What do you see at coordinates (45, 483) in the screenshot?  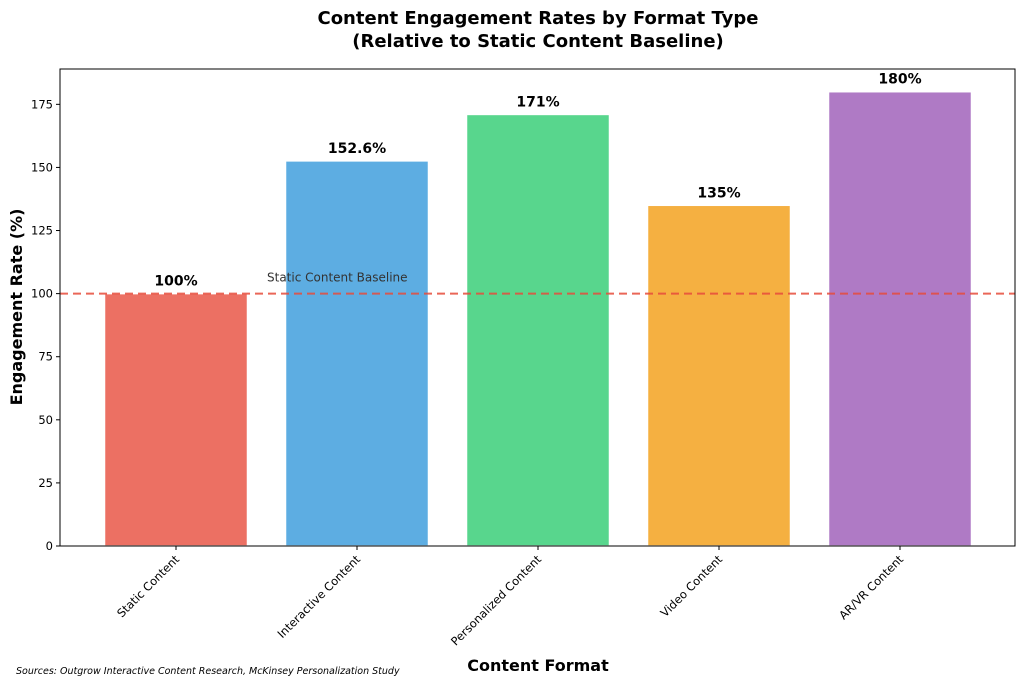 I see `y-tick-label: 25` at bounding box center [45, 483].